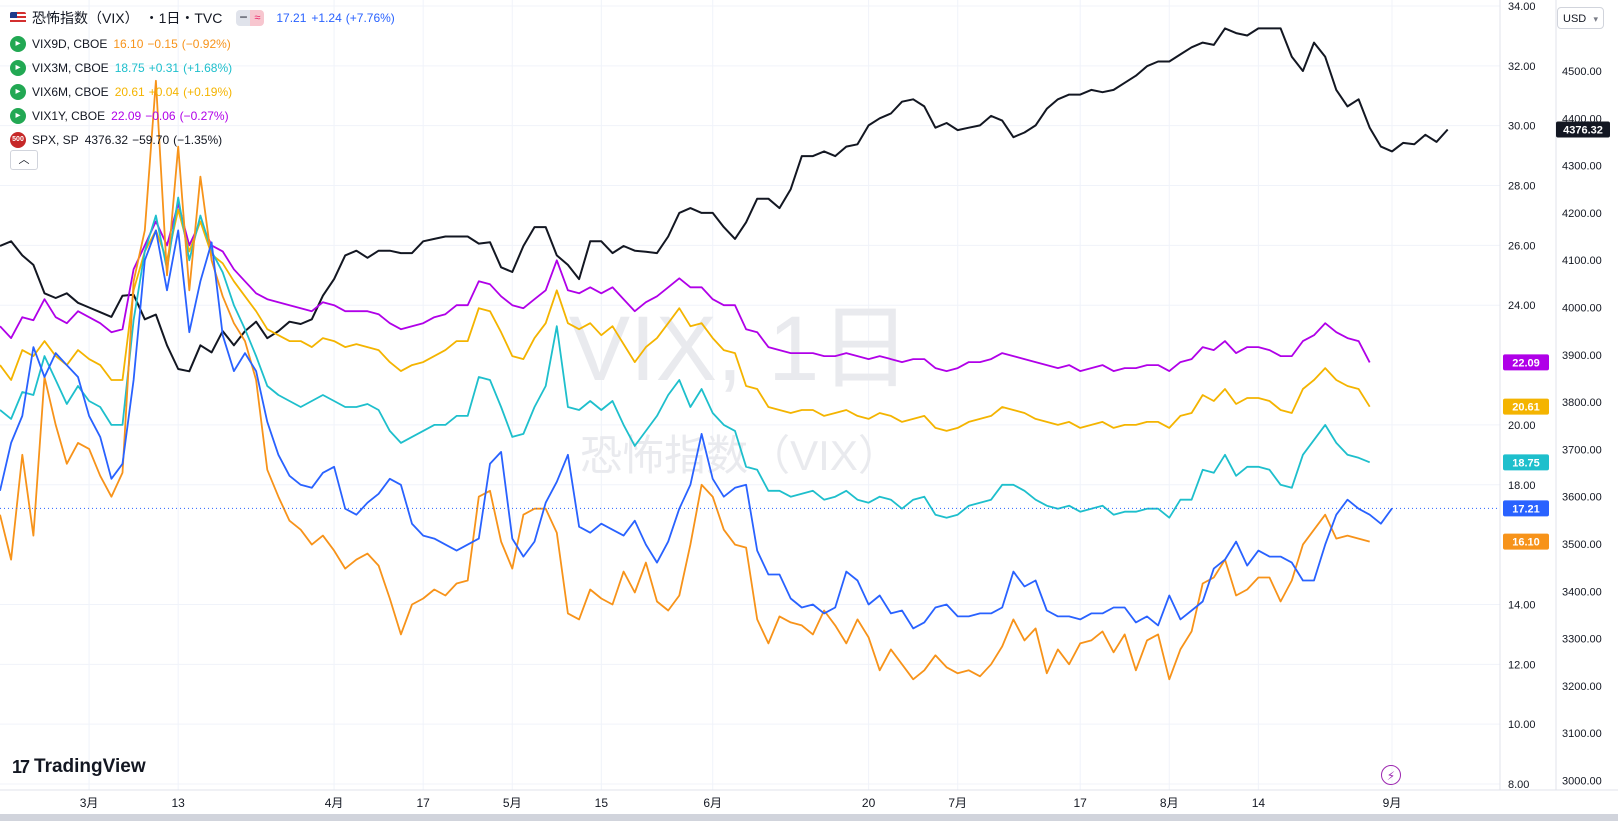  Describe the element at coordinates (18, 140) in the screenshot. I see `sp500-icon: 500` at that location.